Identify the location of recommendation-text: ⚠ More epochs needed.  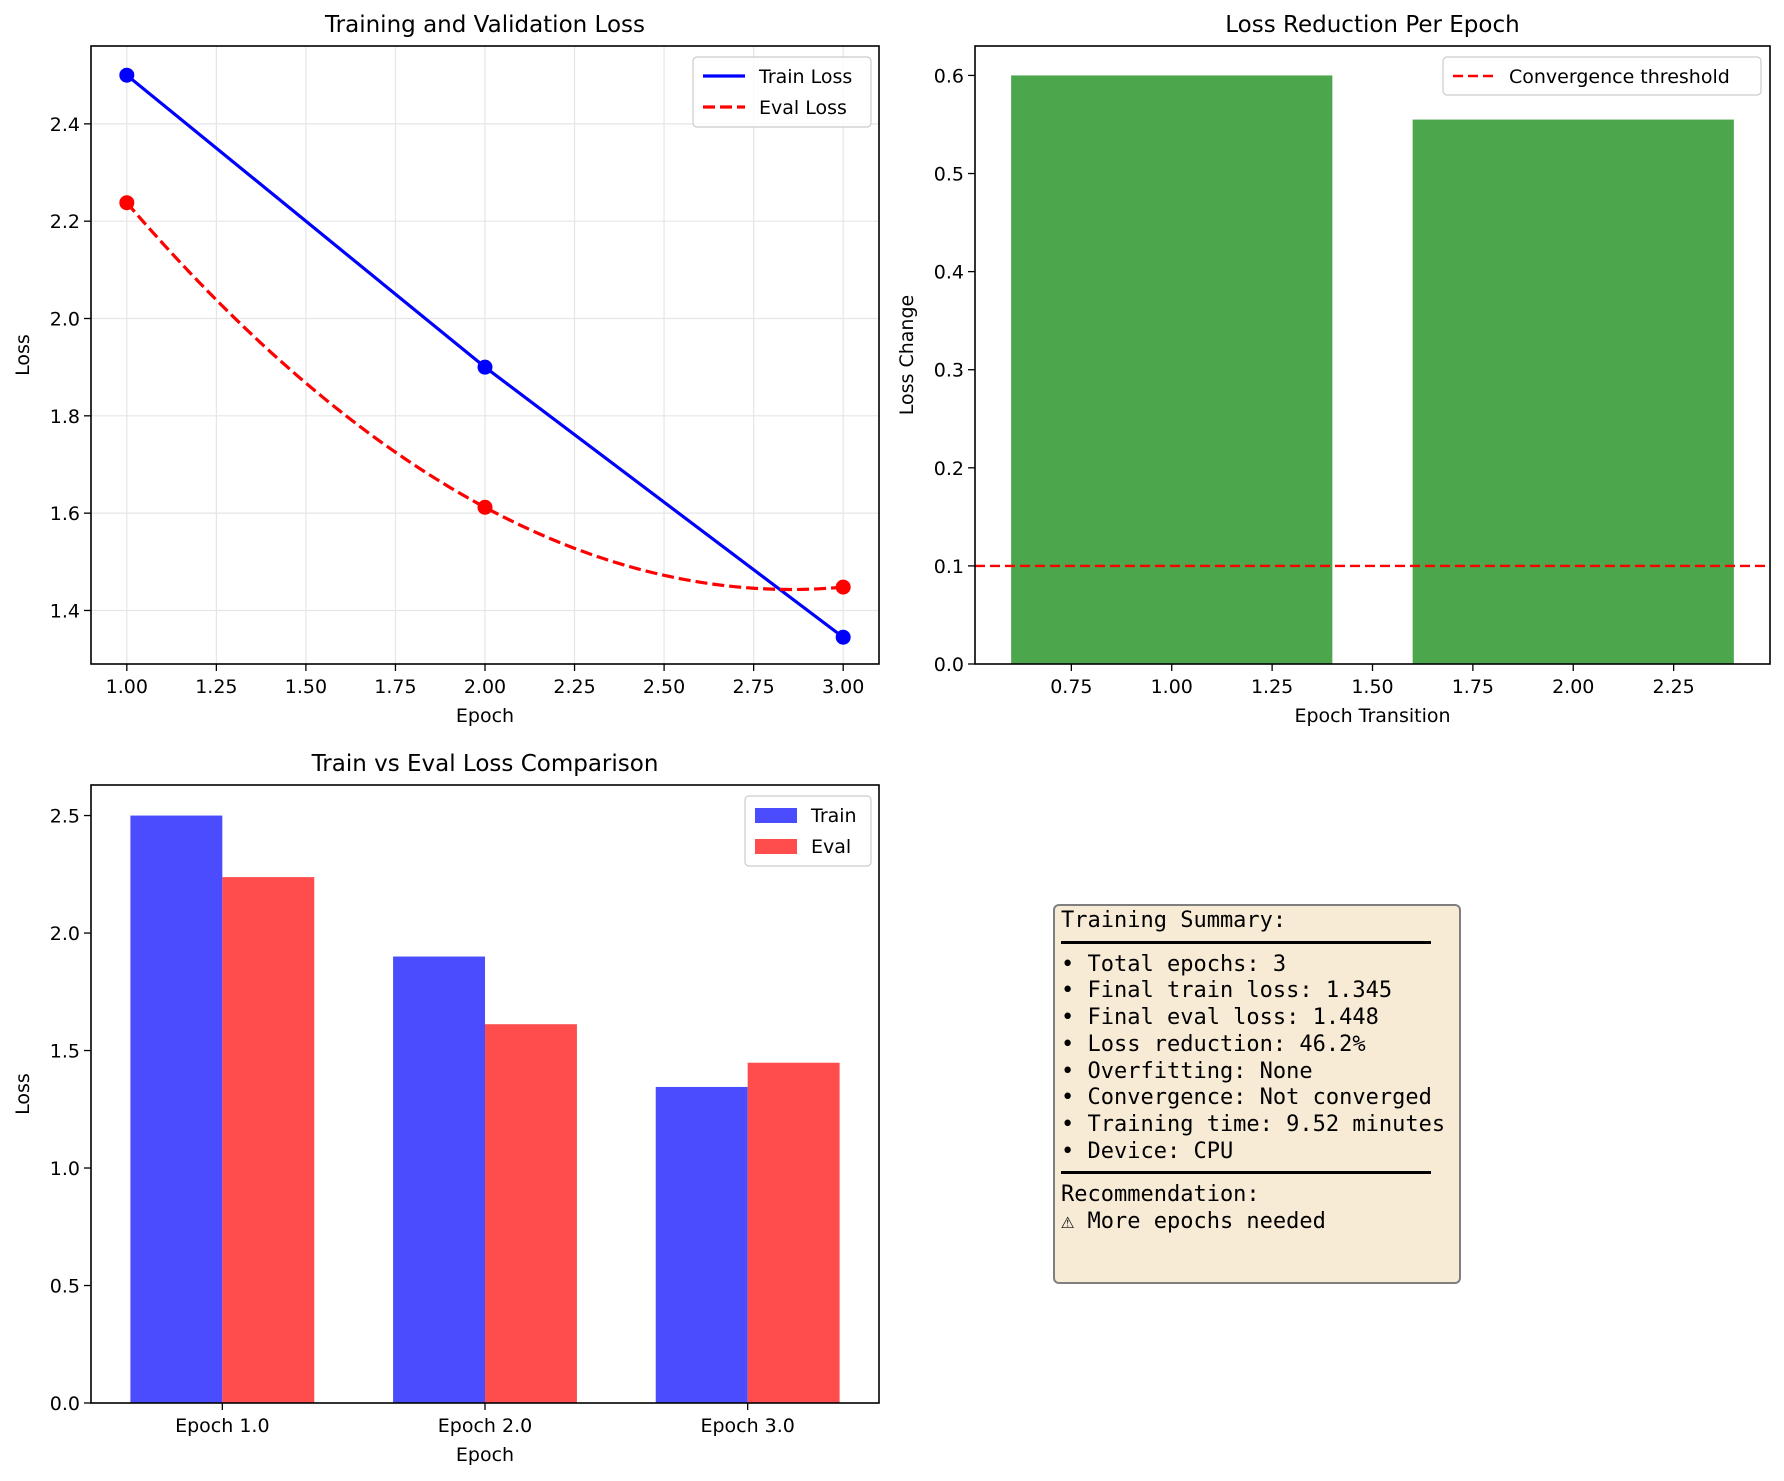
(1193, 1222).